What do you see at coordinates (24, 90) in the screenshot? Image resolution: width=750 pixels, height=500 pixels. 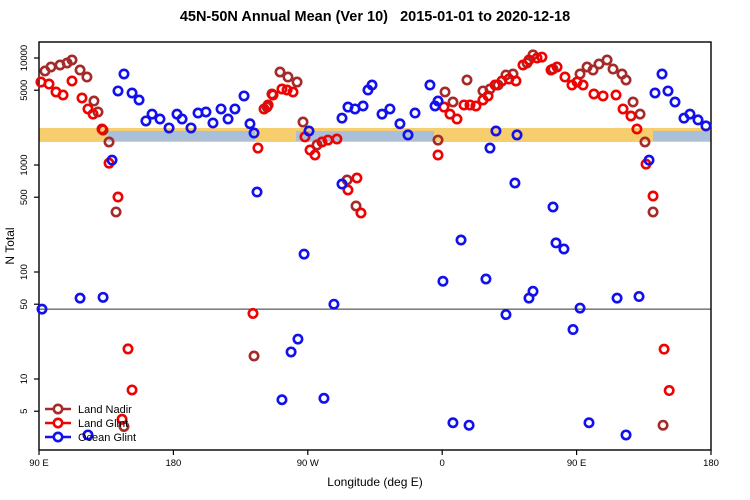 I see `y-axis-tick-label: 5000` at bounding box center [24, 90].